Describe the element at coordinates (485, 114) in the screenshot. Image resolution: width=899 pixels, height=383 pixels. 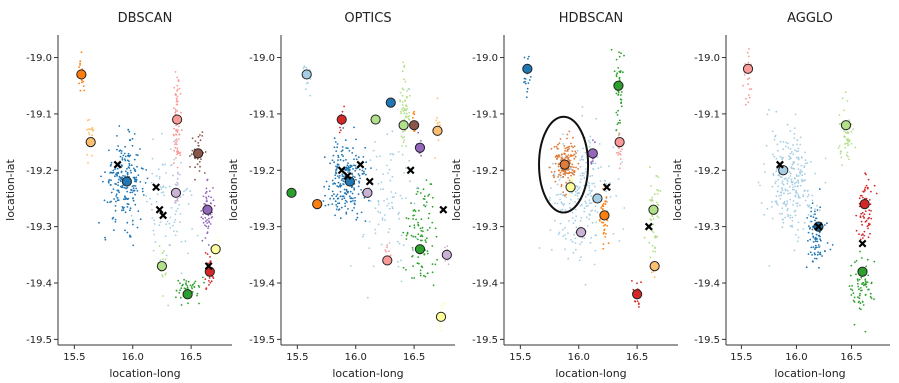
I see `y-tick-label: -19.1` at that location.